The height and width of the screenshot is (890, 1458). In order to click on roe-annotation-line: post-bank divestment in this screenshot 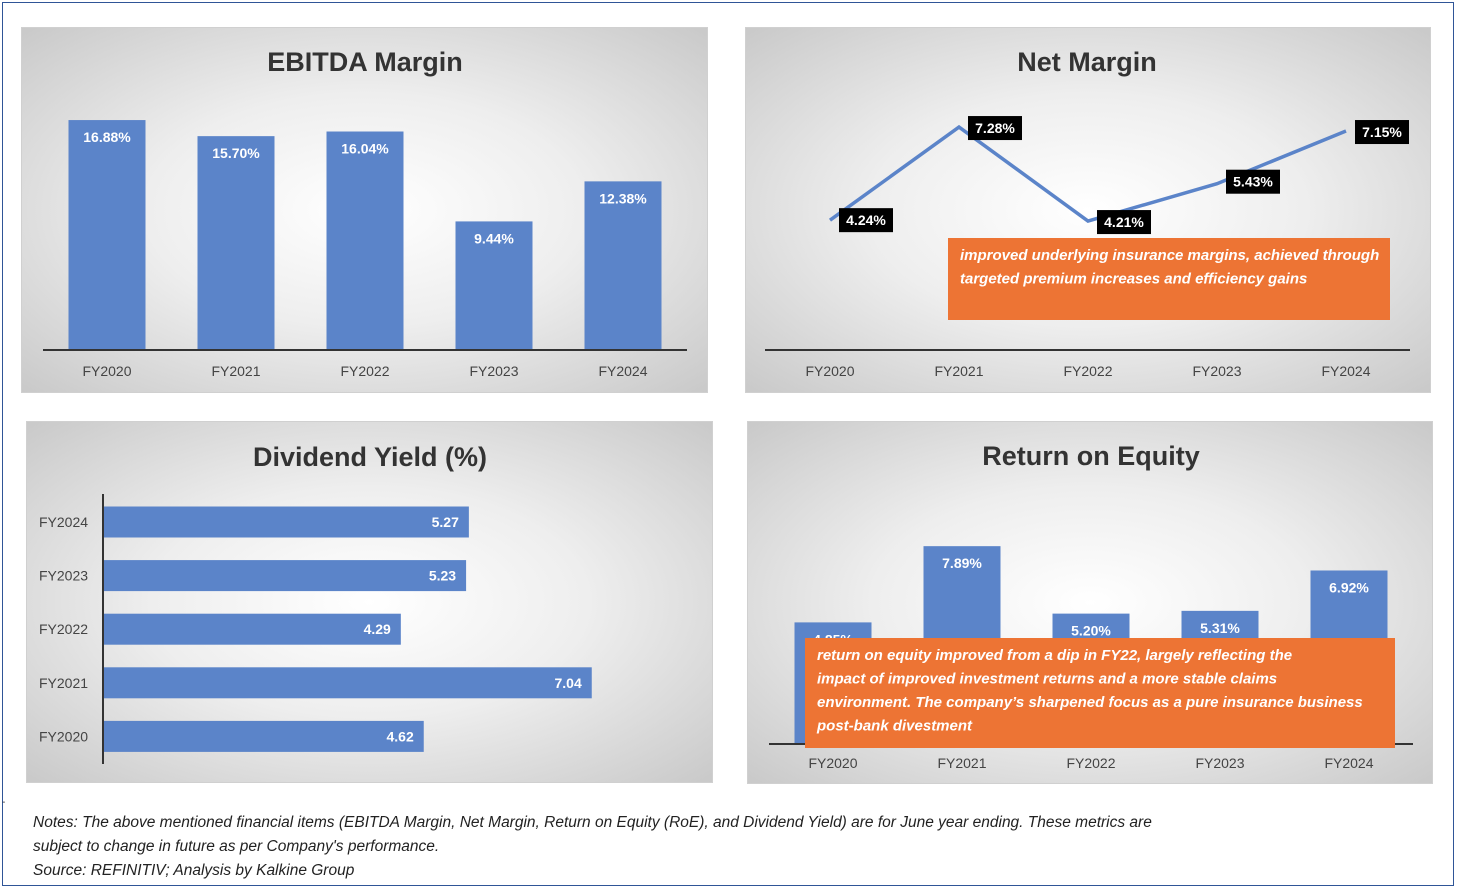, I will do `click(894, 726)`.